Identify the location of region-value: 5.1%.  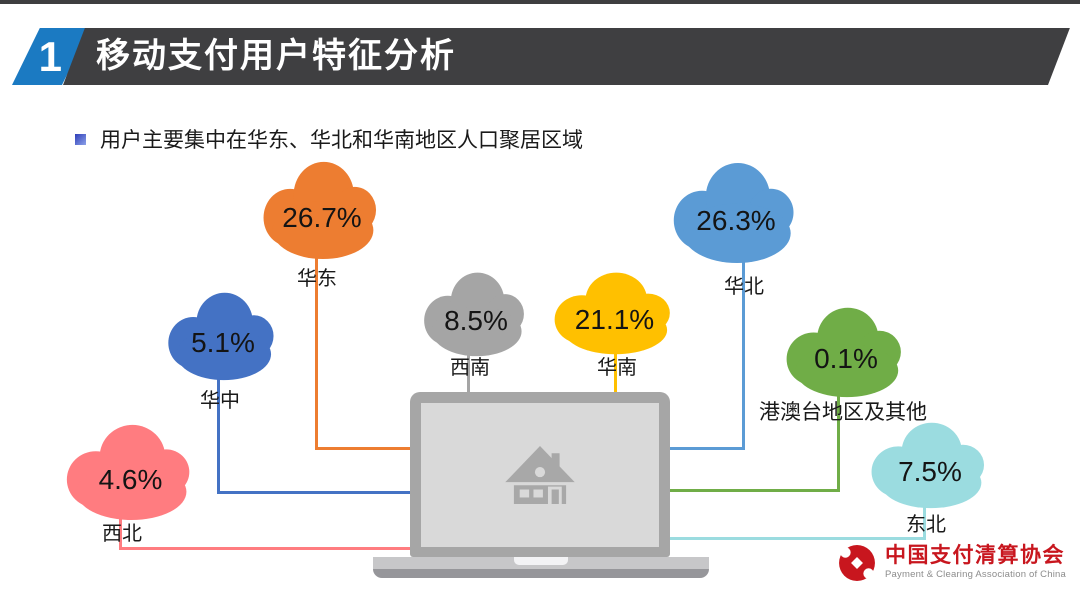
(223, 343).